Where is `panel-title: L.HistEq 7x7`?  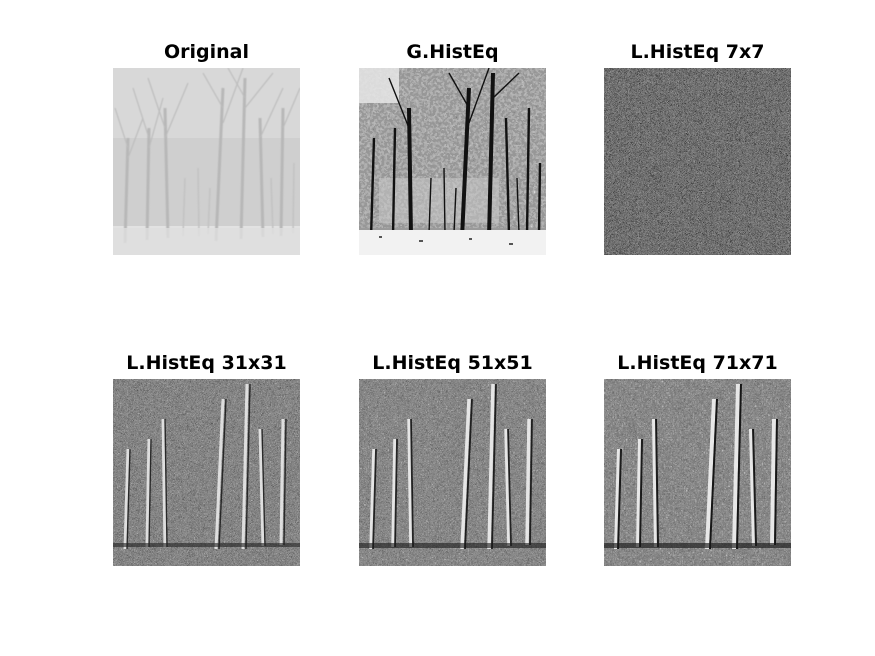
panel-title: L.HistEq 7x7 is located at coordinates (697, 52).